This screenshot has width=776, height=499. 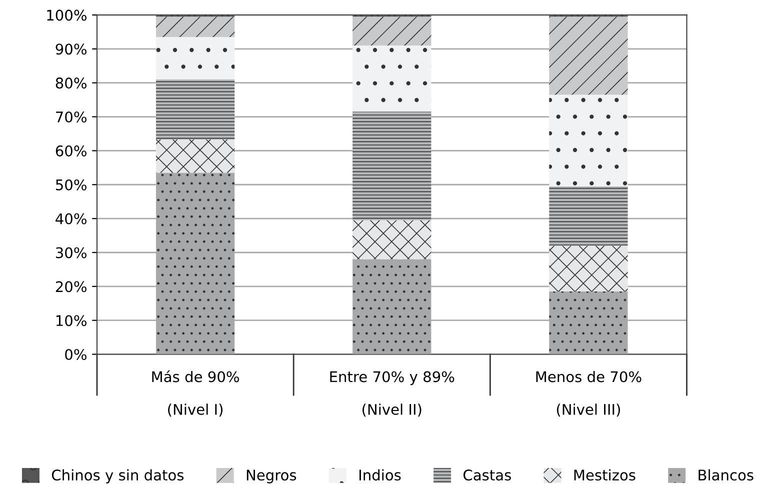 What do you see at coordinates (487, 475) in the screenshot?
I see `legend-label: Castas` at bounding box center [487, 475].